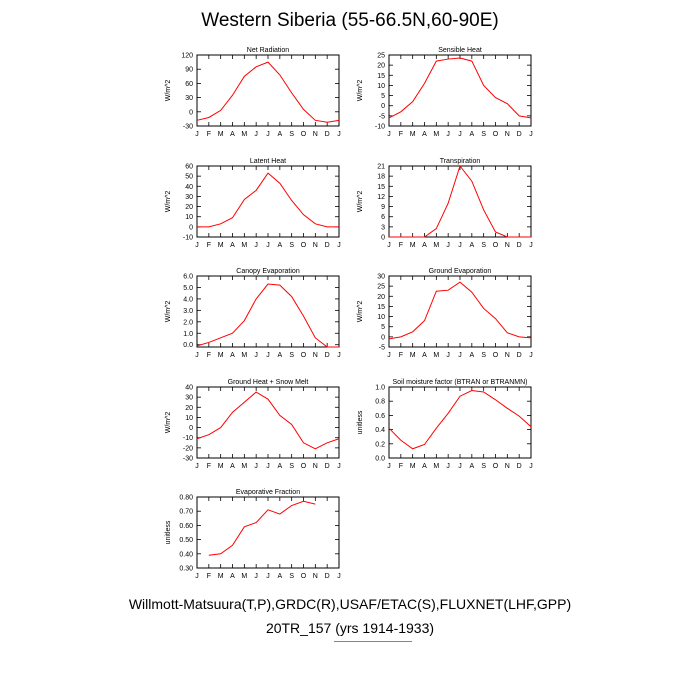  Describe the element at coordinates (460, 161) in the screenshot. I see `panel-title: Transpiration` at that location.